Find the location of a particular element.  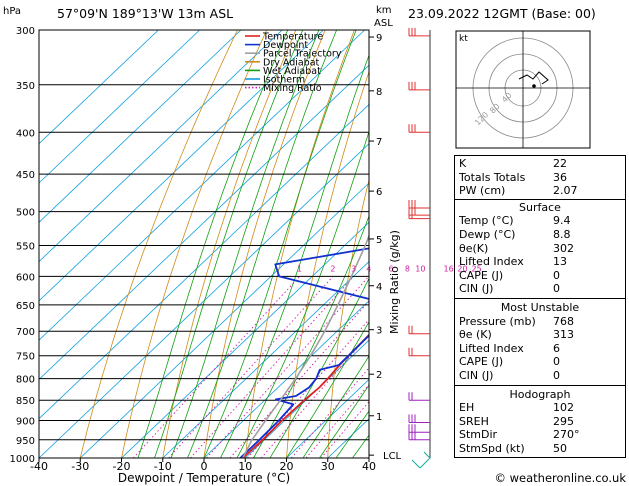

height-tick-label: 4 is located at coordinates (379, 287).